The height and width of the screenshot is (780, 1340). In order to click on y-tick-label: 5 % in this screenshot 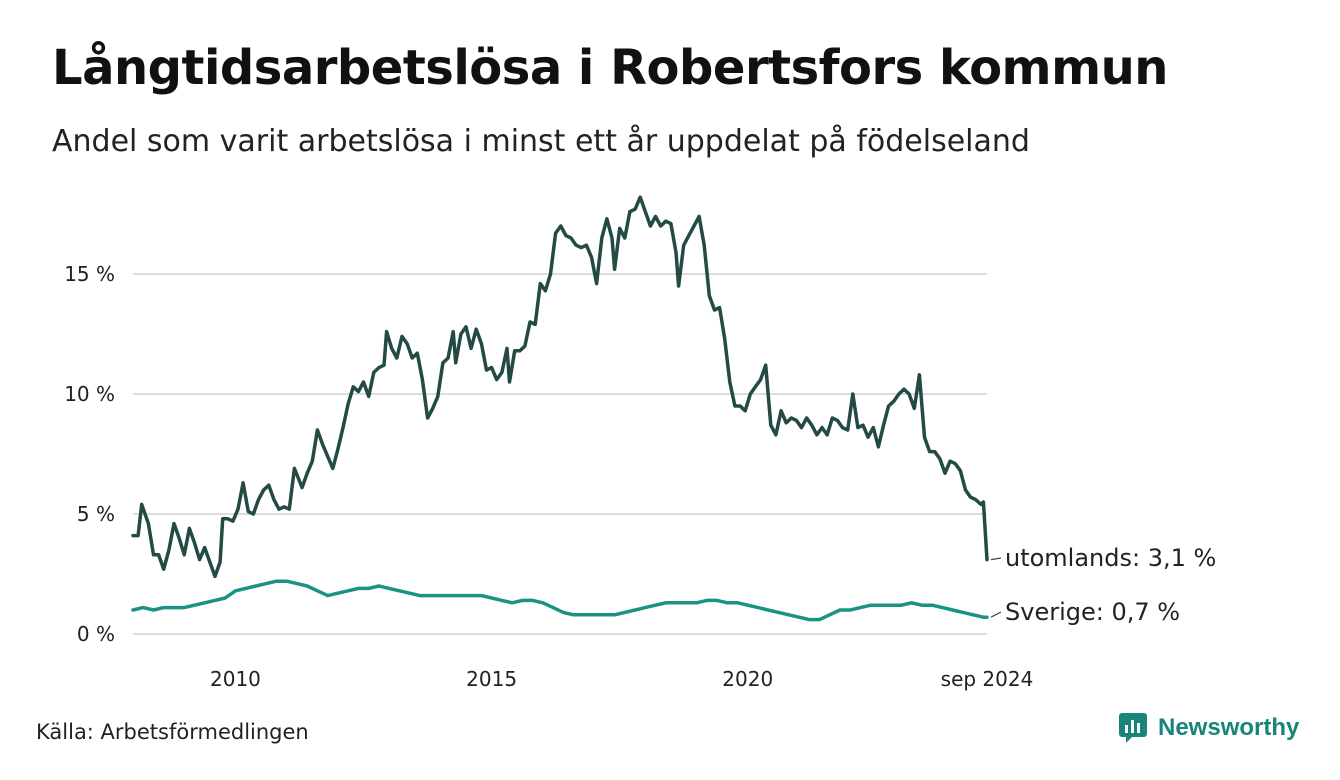, I will do `click(96, 514)`.